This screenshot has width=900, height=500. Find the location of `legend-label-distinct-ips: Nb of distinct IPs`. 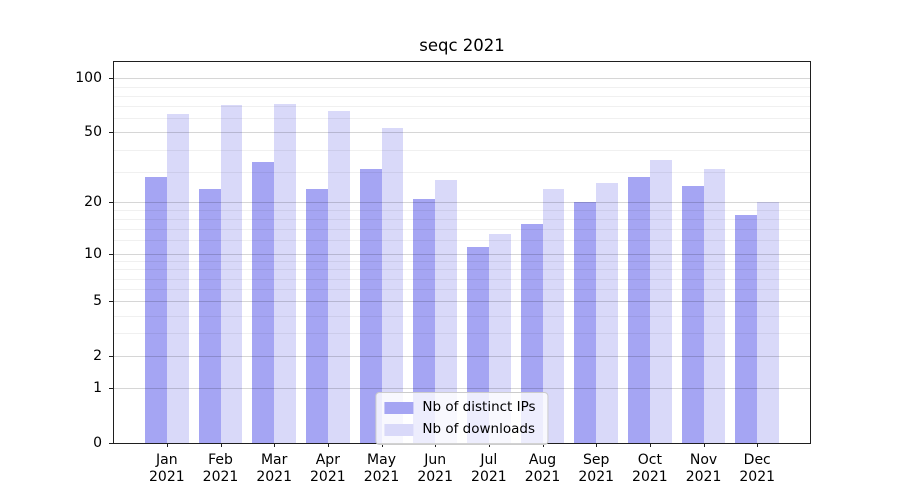

legend-label-distinct-ips: Nb of distinct IPs is located at coordinates (479, 407).